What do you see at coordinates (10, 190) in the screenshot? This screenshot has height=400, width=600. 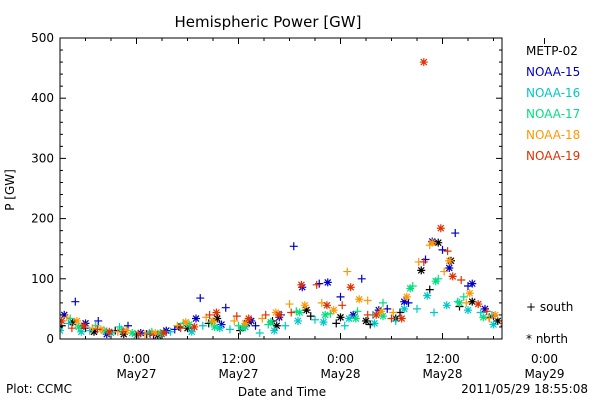 I see `y-axis-label: P [GW]` at bounding box center [10, 190].